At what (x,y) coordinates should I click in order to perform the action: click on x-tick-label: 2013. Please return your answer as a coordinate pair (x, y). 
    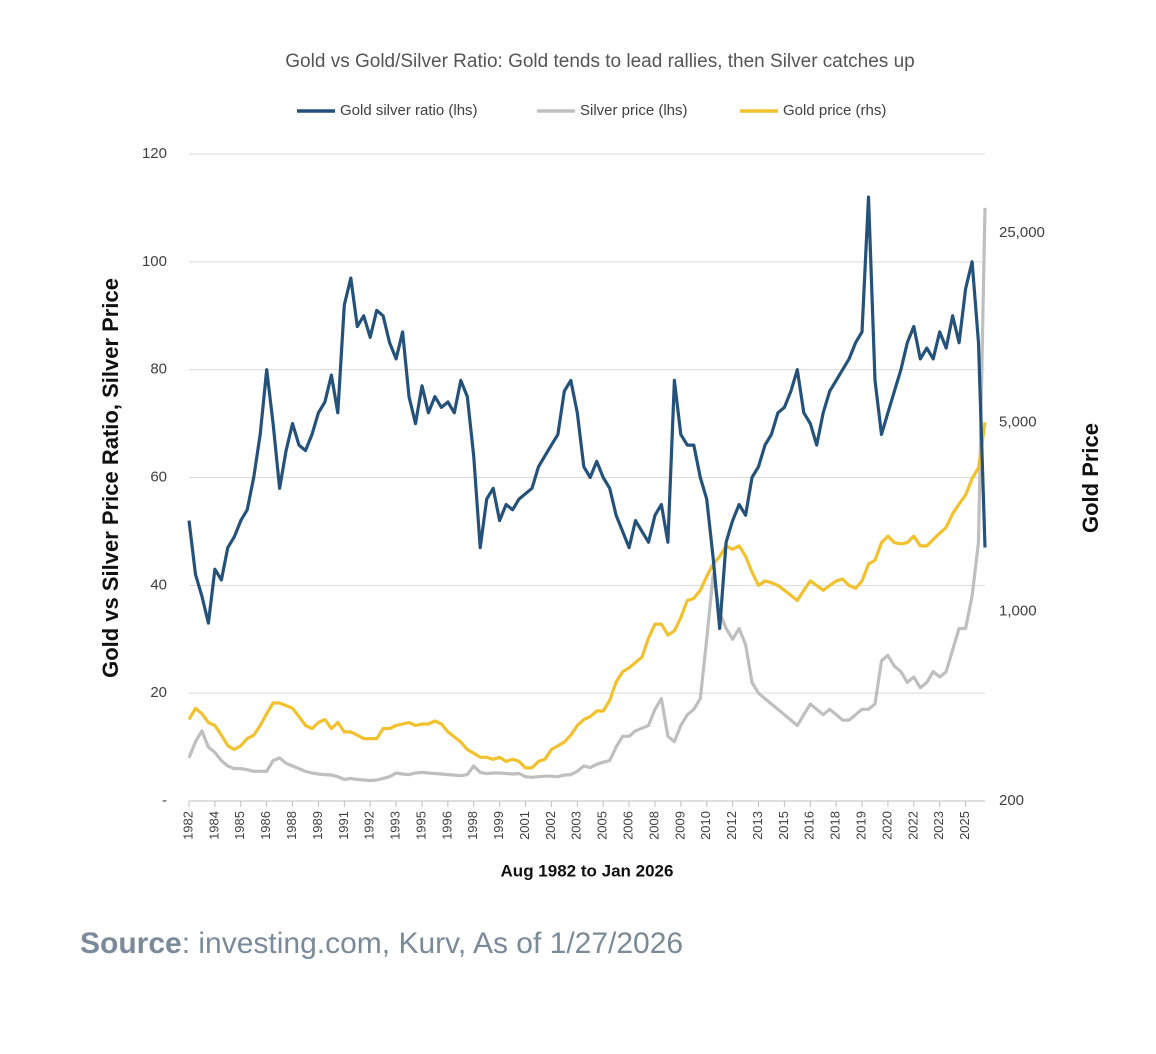
    Looking at the image, I should click on (757, 825).